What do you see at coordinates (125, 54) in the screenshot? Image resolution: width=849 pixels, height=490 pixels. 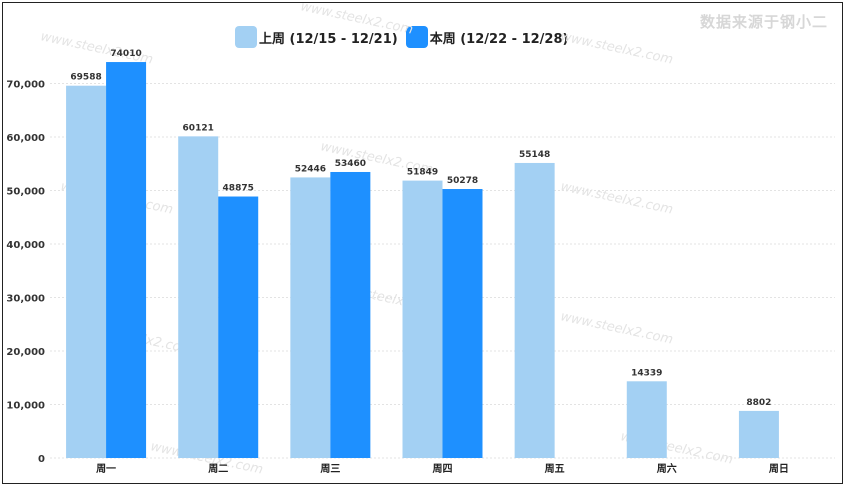 I see `bar-value-label: 74010` at bounding box center [125, 54].